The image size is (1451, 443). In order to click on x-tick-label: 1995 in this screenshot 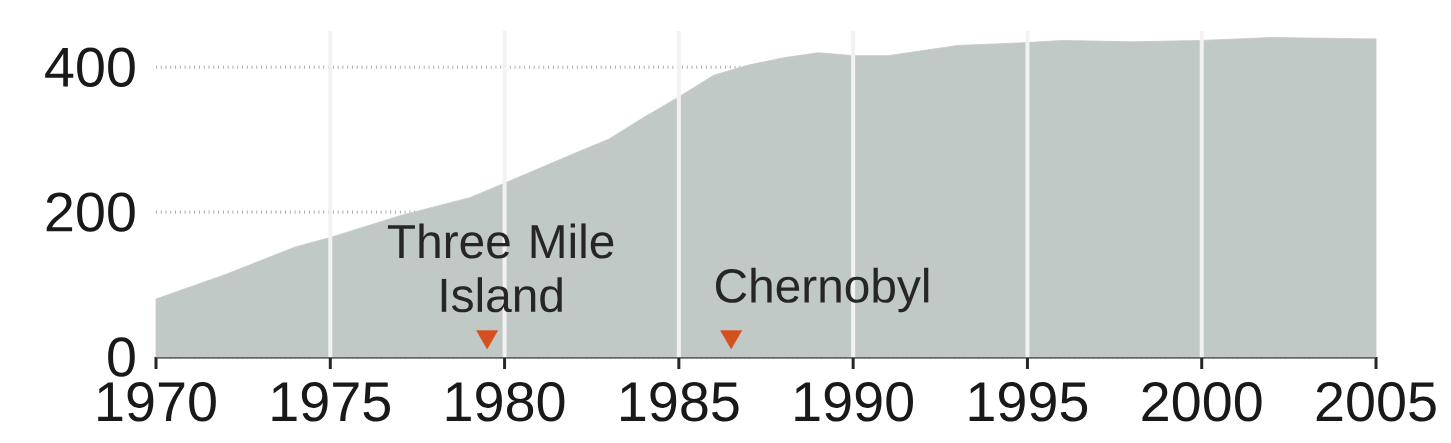, I will do `click(1028, 402)`.